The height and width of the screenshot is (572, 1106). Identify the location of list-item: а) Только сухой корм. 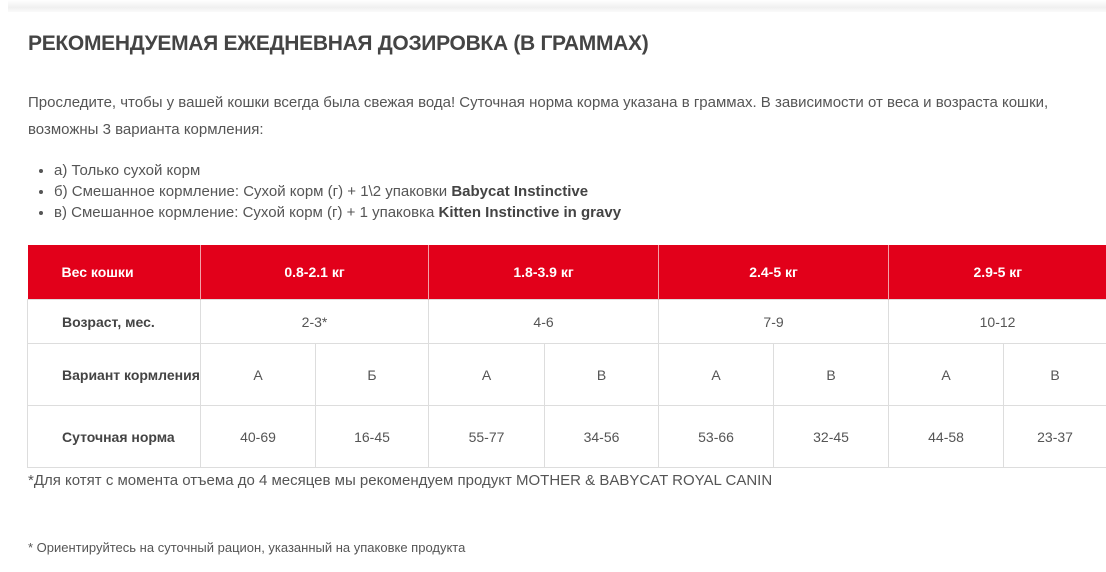
(454, 170).